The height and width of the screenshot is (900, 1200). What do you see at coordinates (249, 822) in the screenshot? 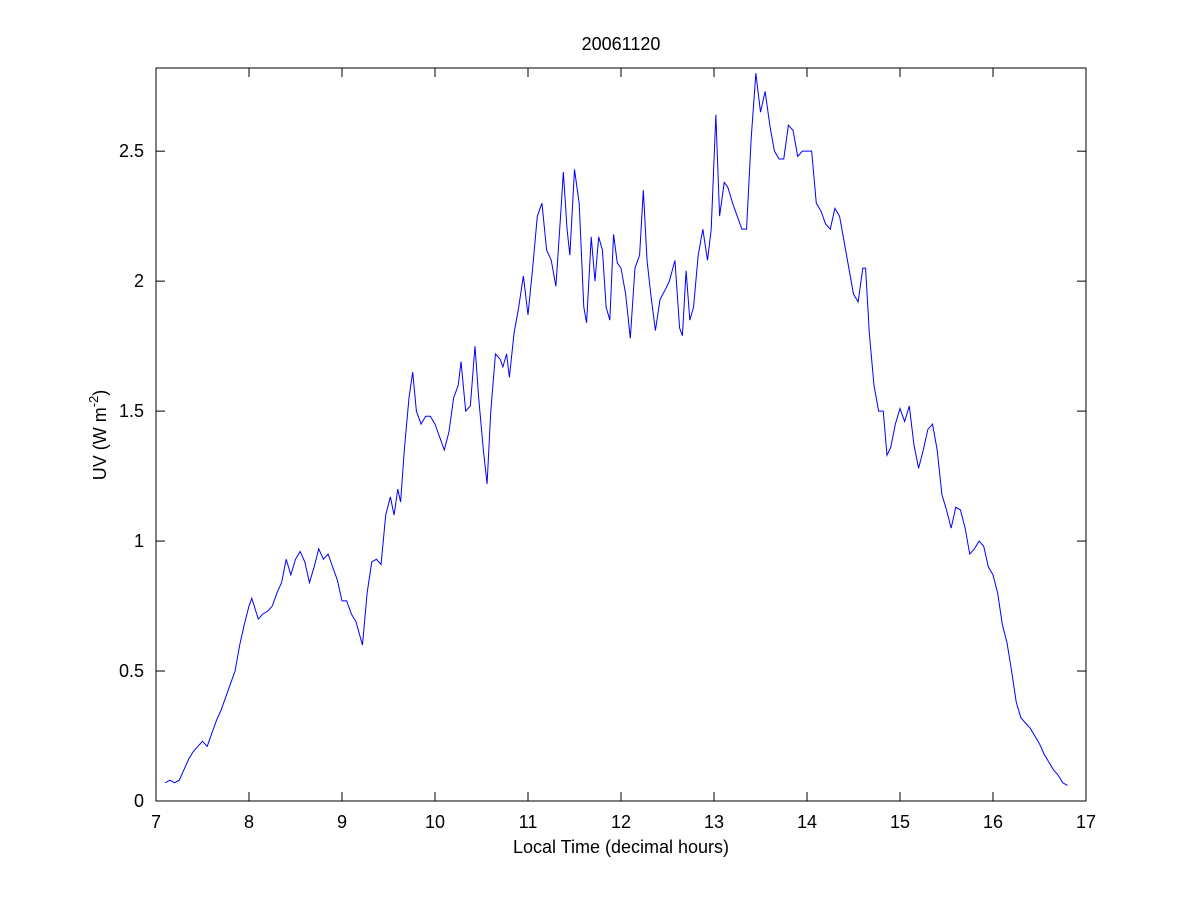
I see `x-tick-label: 8` at bounding box center [249, 822].